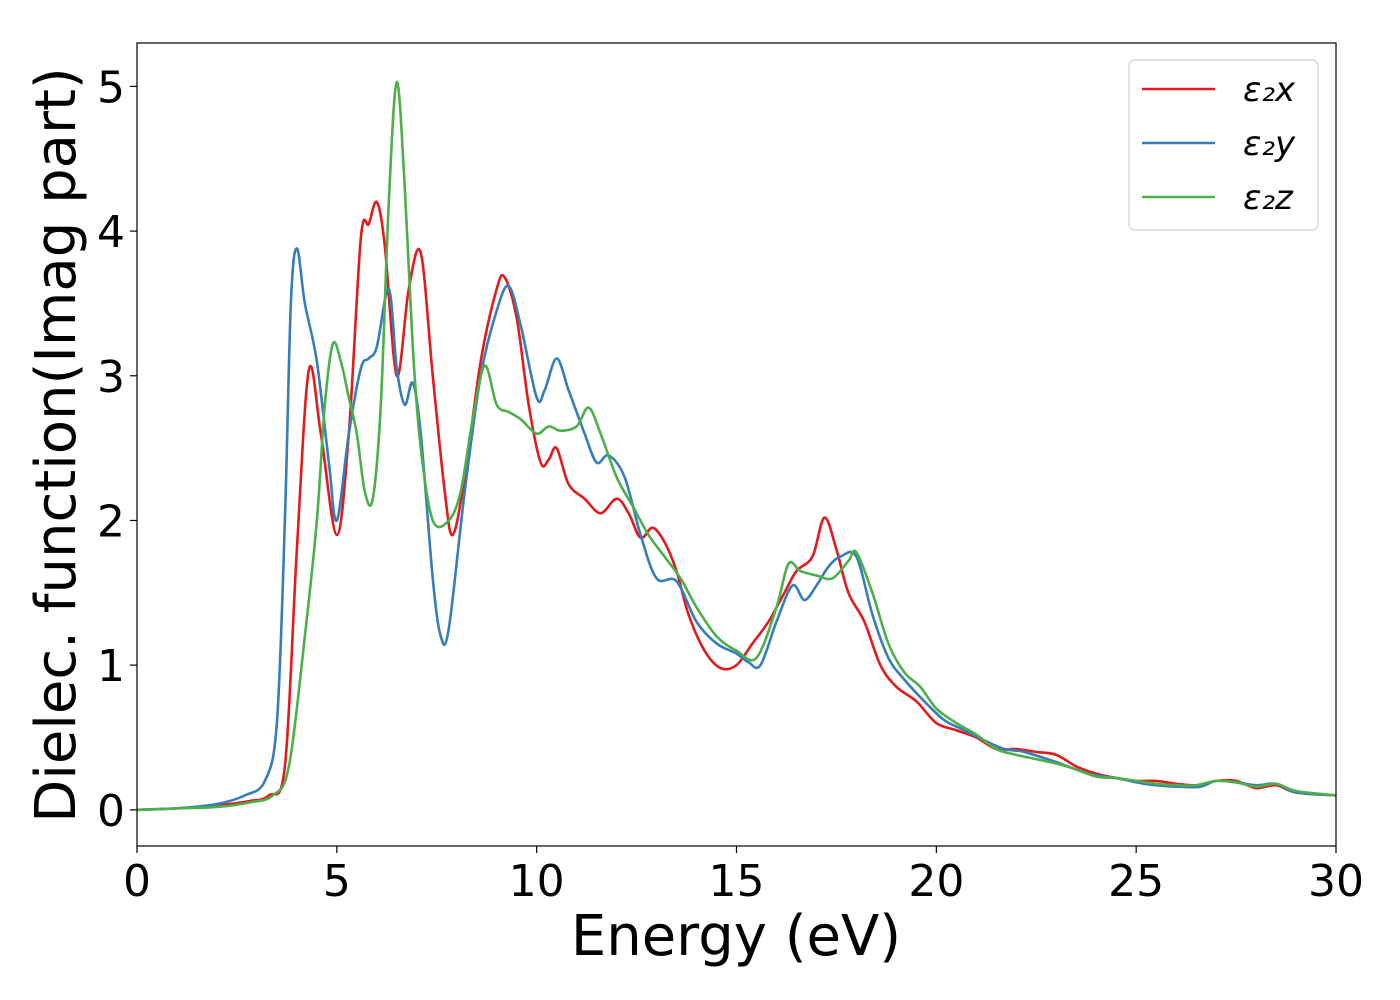  I want to click on legend-box, so click(1223, 145).